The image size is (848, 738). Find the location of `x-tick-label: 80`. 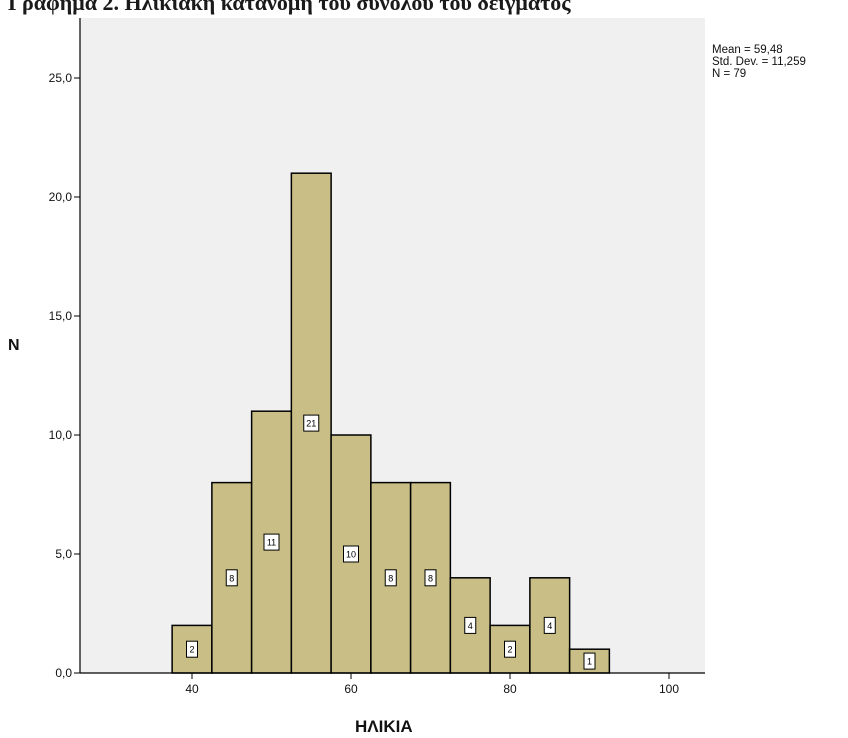

x-tick-label: 80 is located at coordinates (510, 689).